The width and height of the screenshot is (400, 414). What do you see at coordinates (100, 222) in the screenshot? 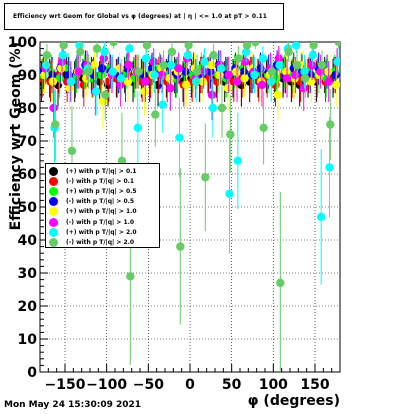
I see `legend-label: (-) with p T/|q| > 1.0` at bounding box center [100, 222].